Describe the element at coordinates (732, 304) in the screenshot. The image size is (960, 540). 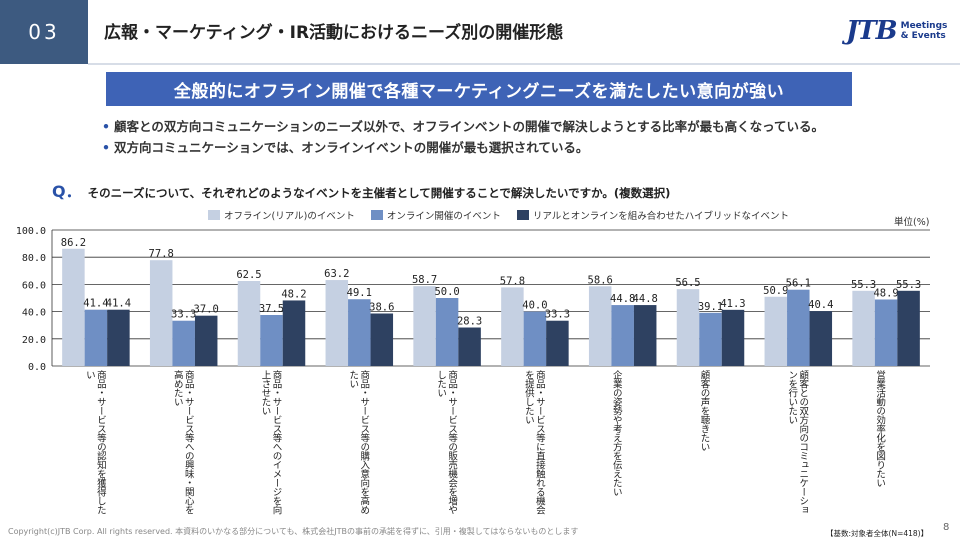
I see `data-label: 41.3` at that location.